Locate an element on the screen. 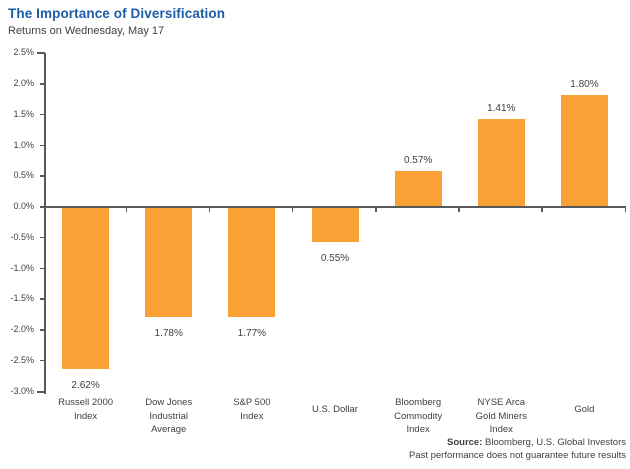  x-category-label-gold: Gold is located at coordinates (584, 410).